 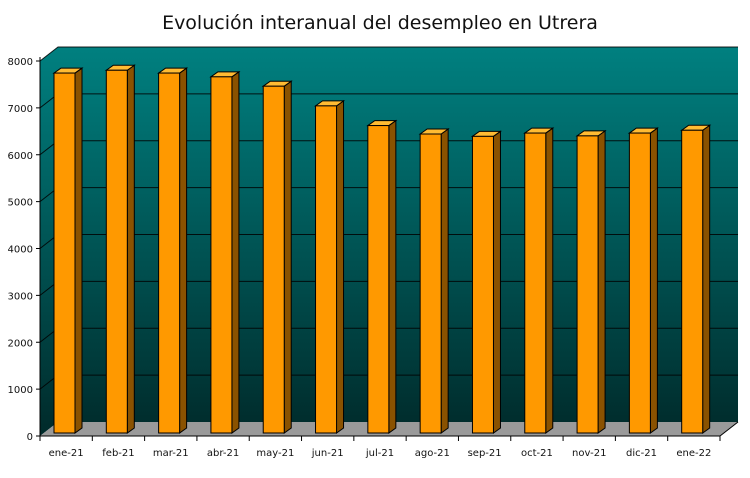 What do you see at coordinates (20, 390) in the screenshot?
I see `y-tick-label: 1000` at bounding box center [20, 390].